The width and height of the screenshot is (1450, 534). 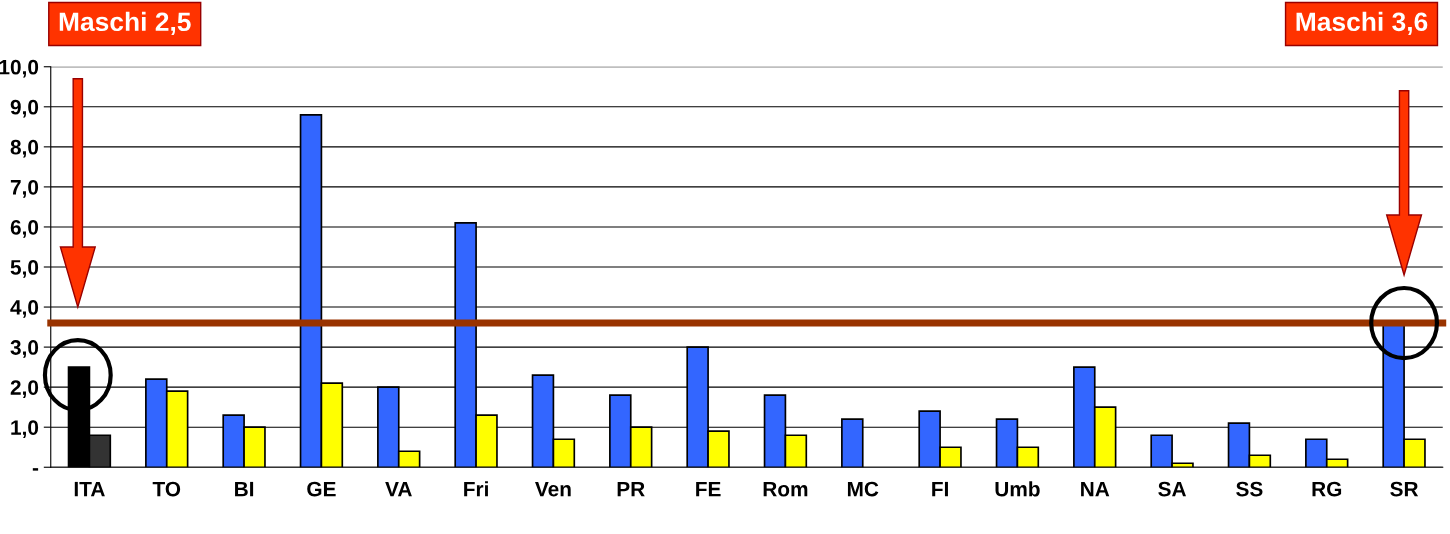 What do you see at coordinates (244, 489) in the screenshot?
I see `x-tick-label: BI` at bounding box center [244, 489].